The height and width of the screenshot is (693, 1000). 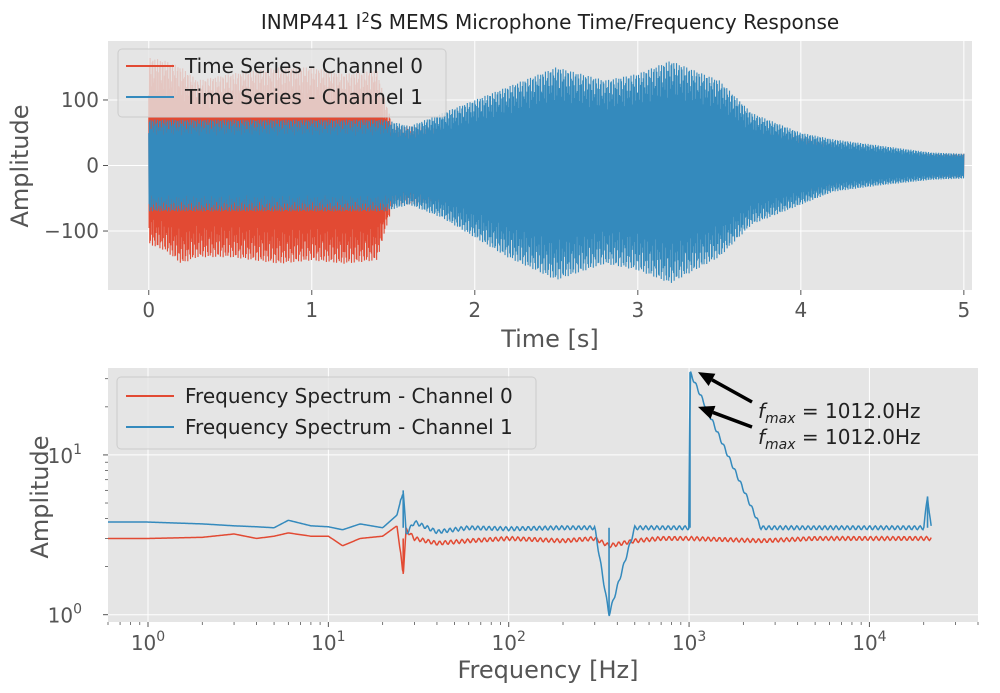 What do you see at coordinates (40, 497) in the screenshot?
I see `frequency-spectrum-ylabel: Amplitude` at bounding box center [40, 497].